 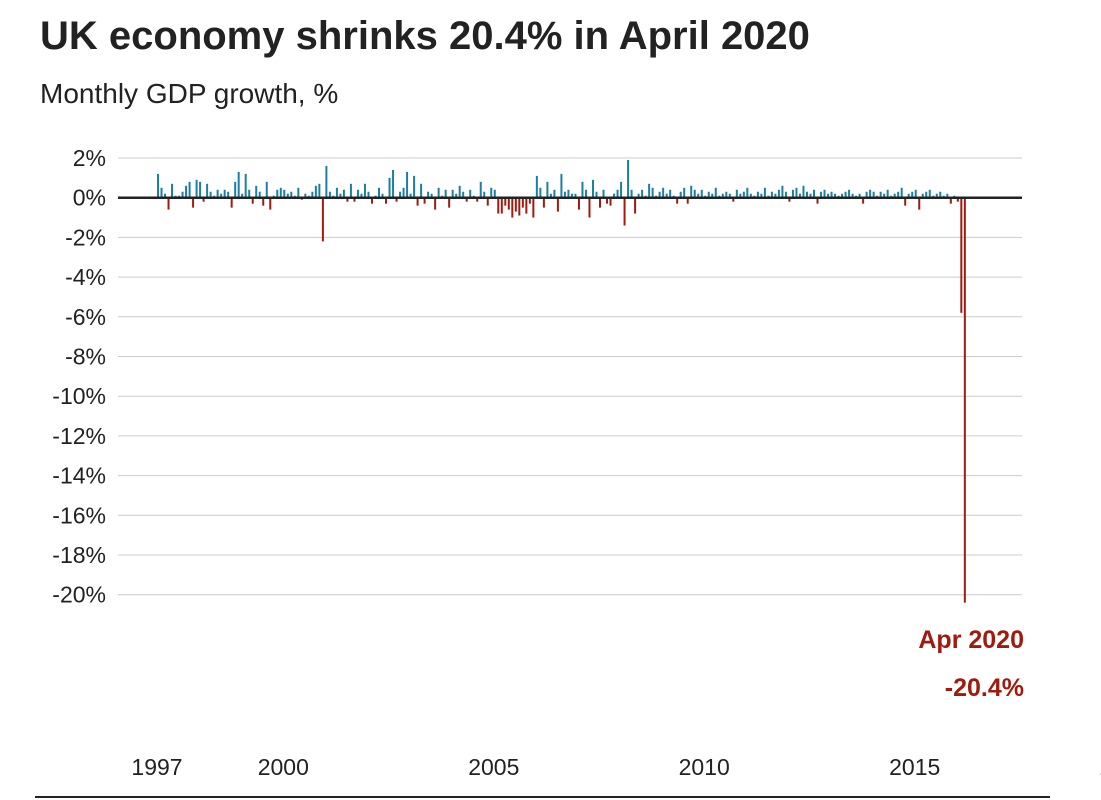 What do you see at coordinates (984, 688) in the screenshot?
I see `annotation-value: -20.4%` at bounding box center [984, 688].